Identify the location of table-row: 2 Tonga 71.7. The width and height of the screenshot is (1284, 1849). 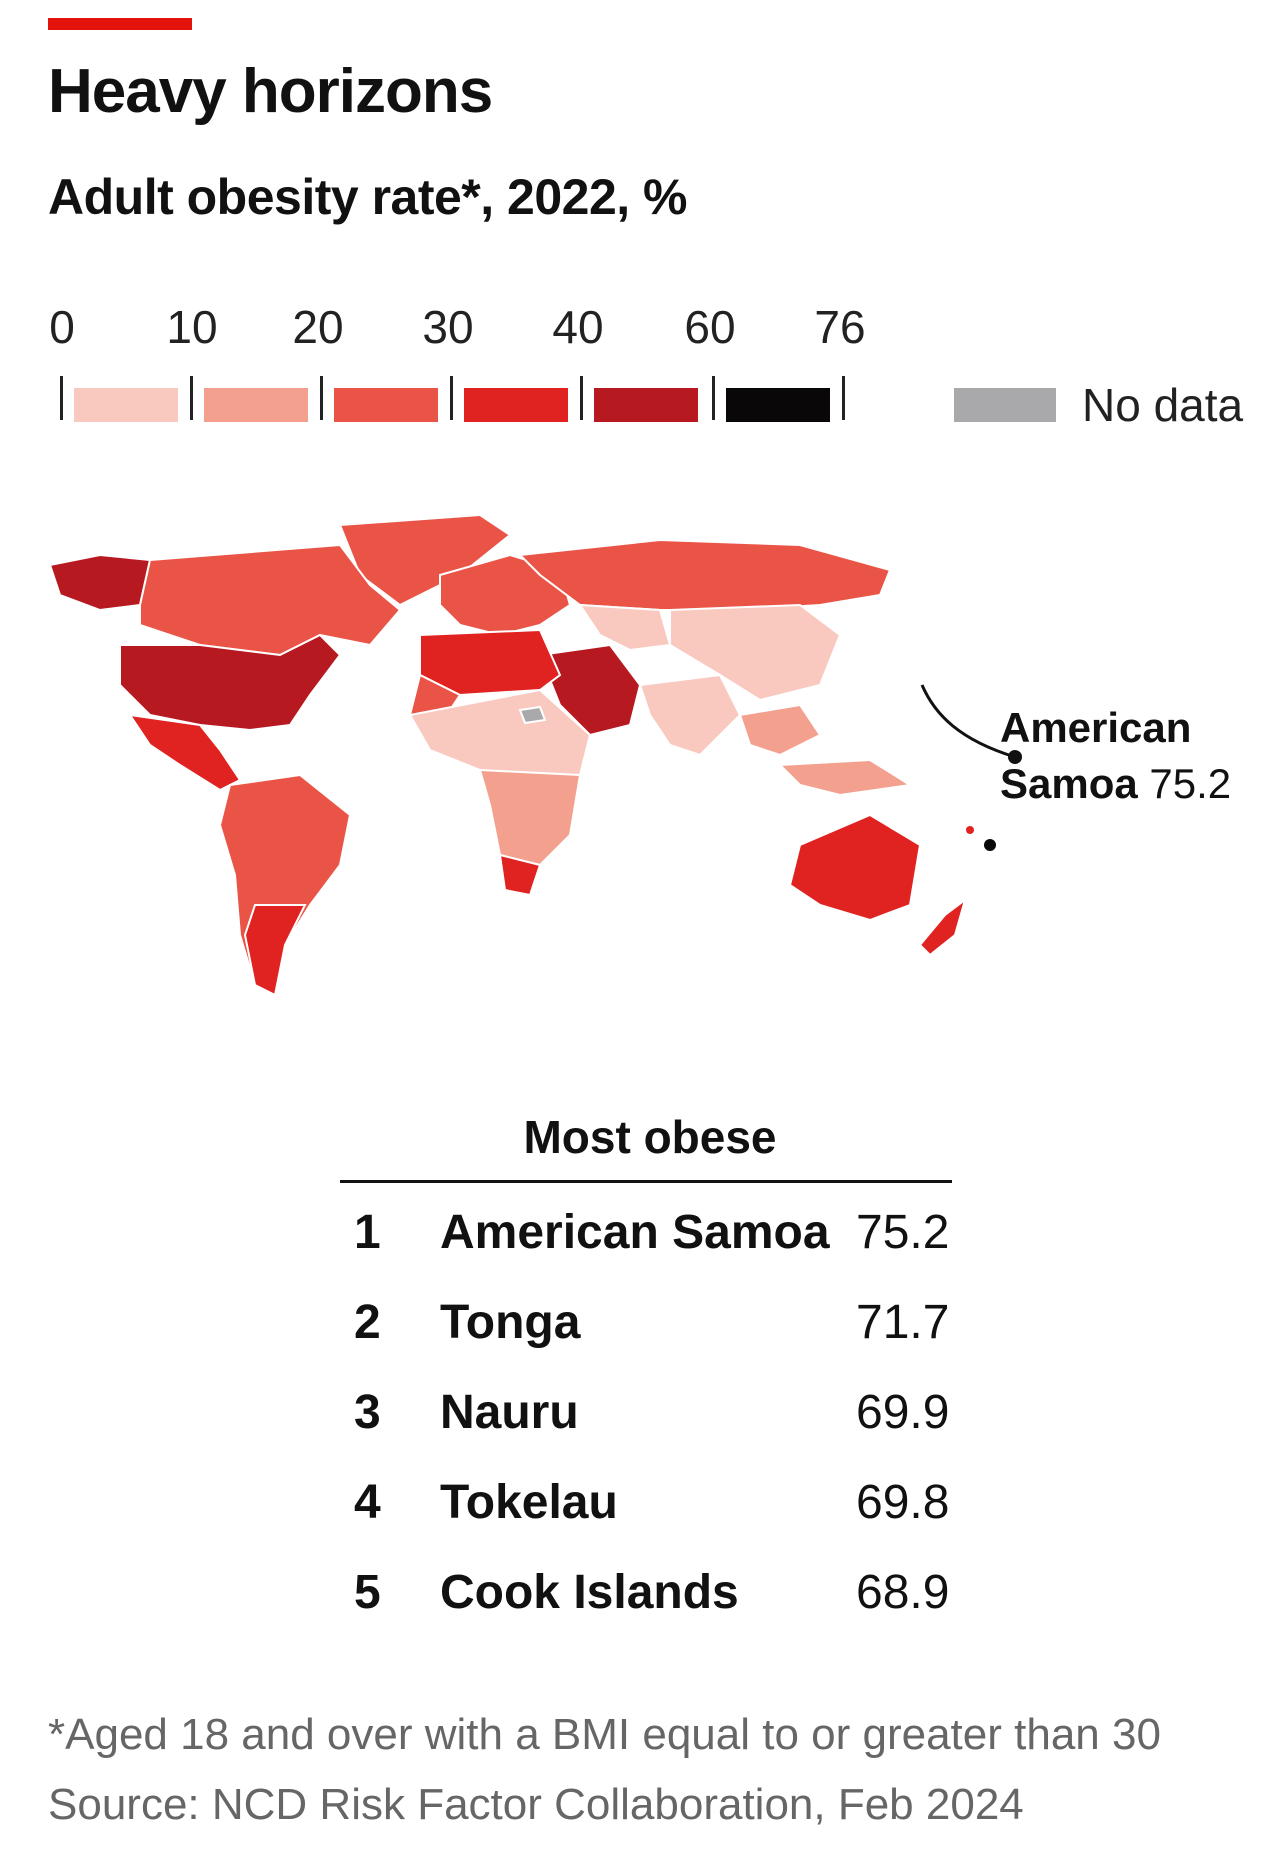
(650, 1335).